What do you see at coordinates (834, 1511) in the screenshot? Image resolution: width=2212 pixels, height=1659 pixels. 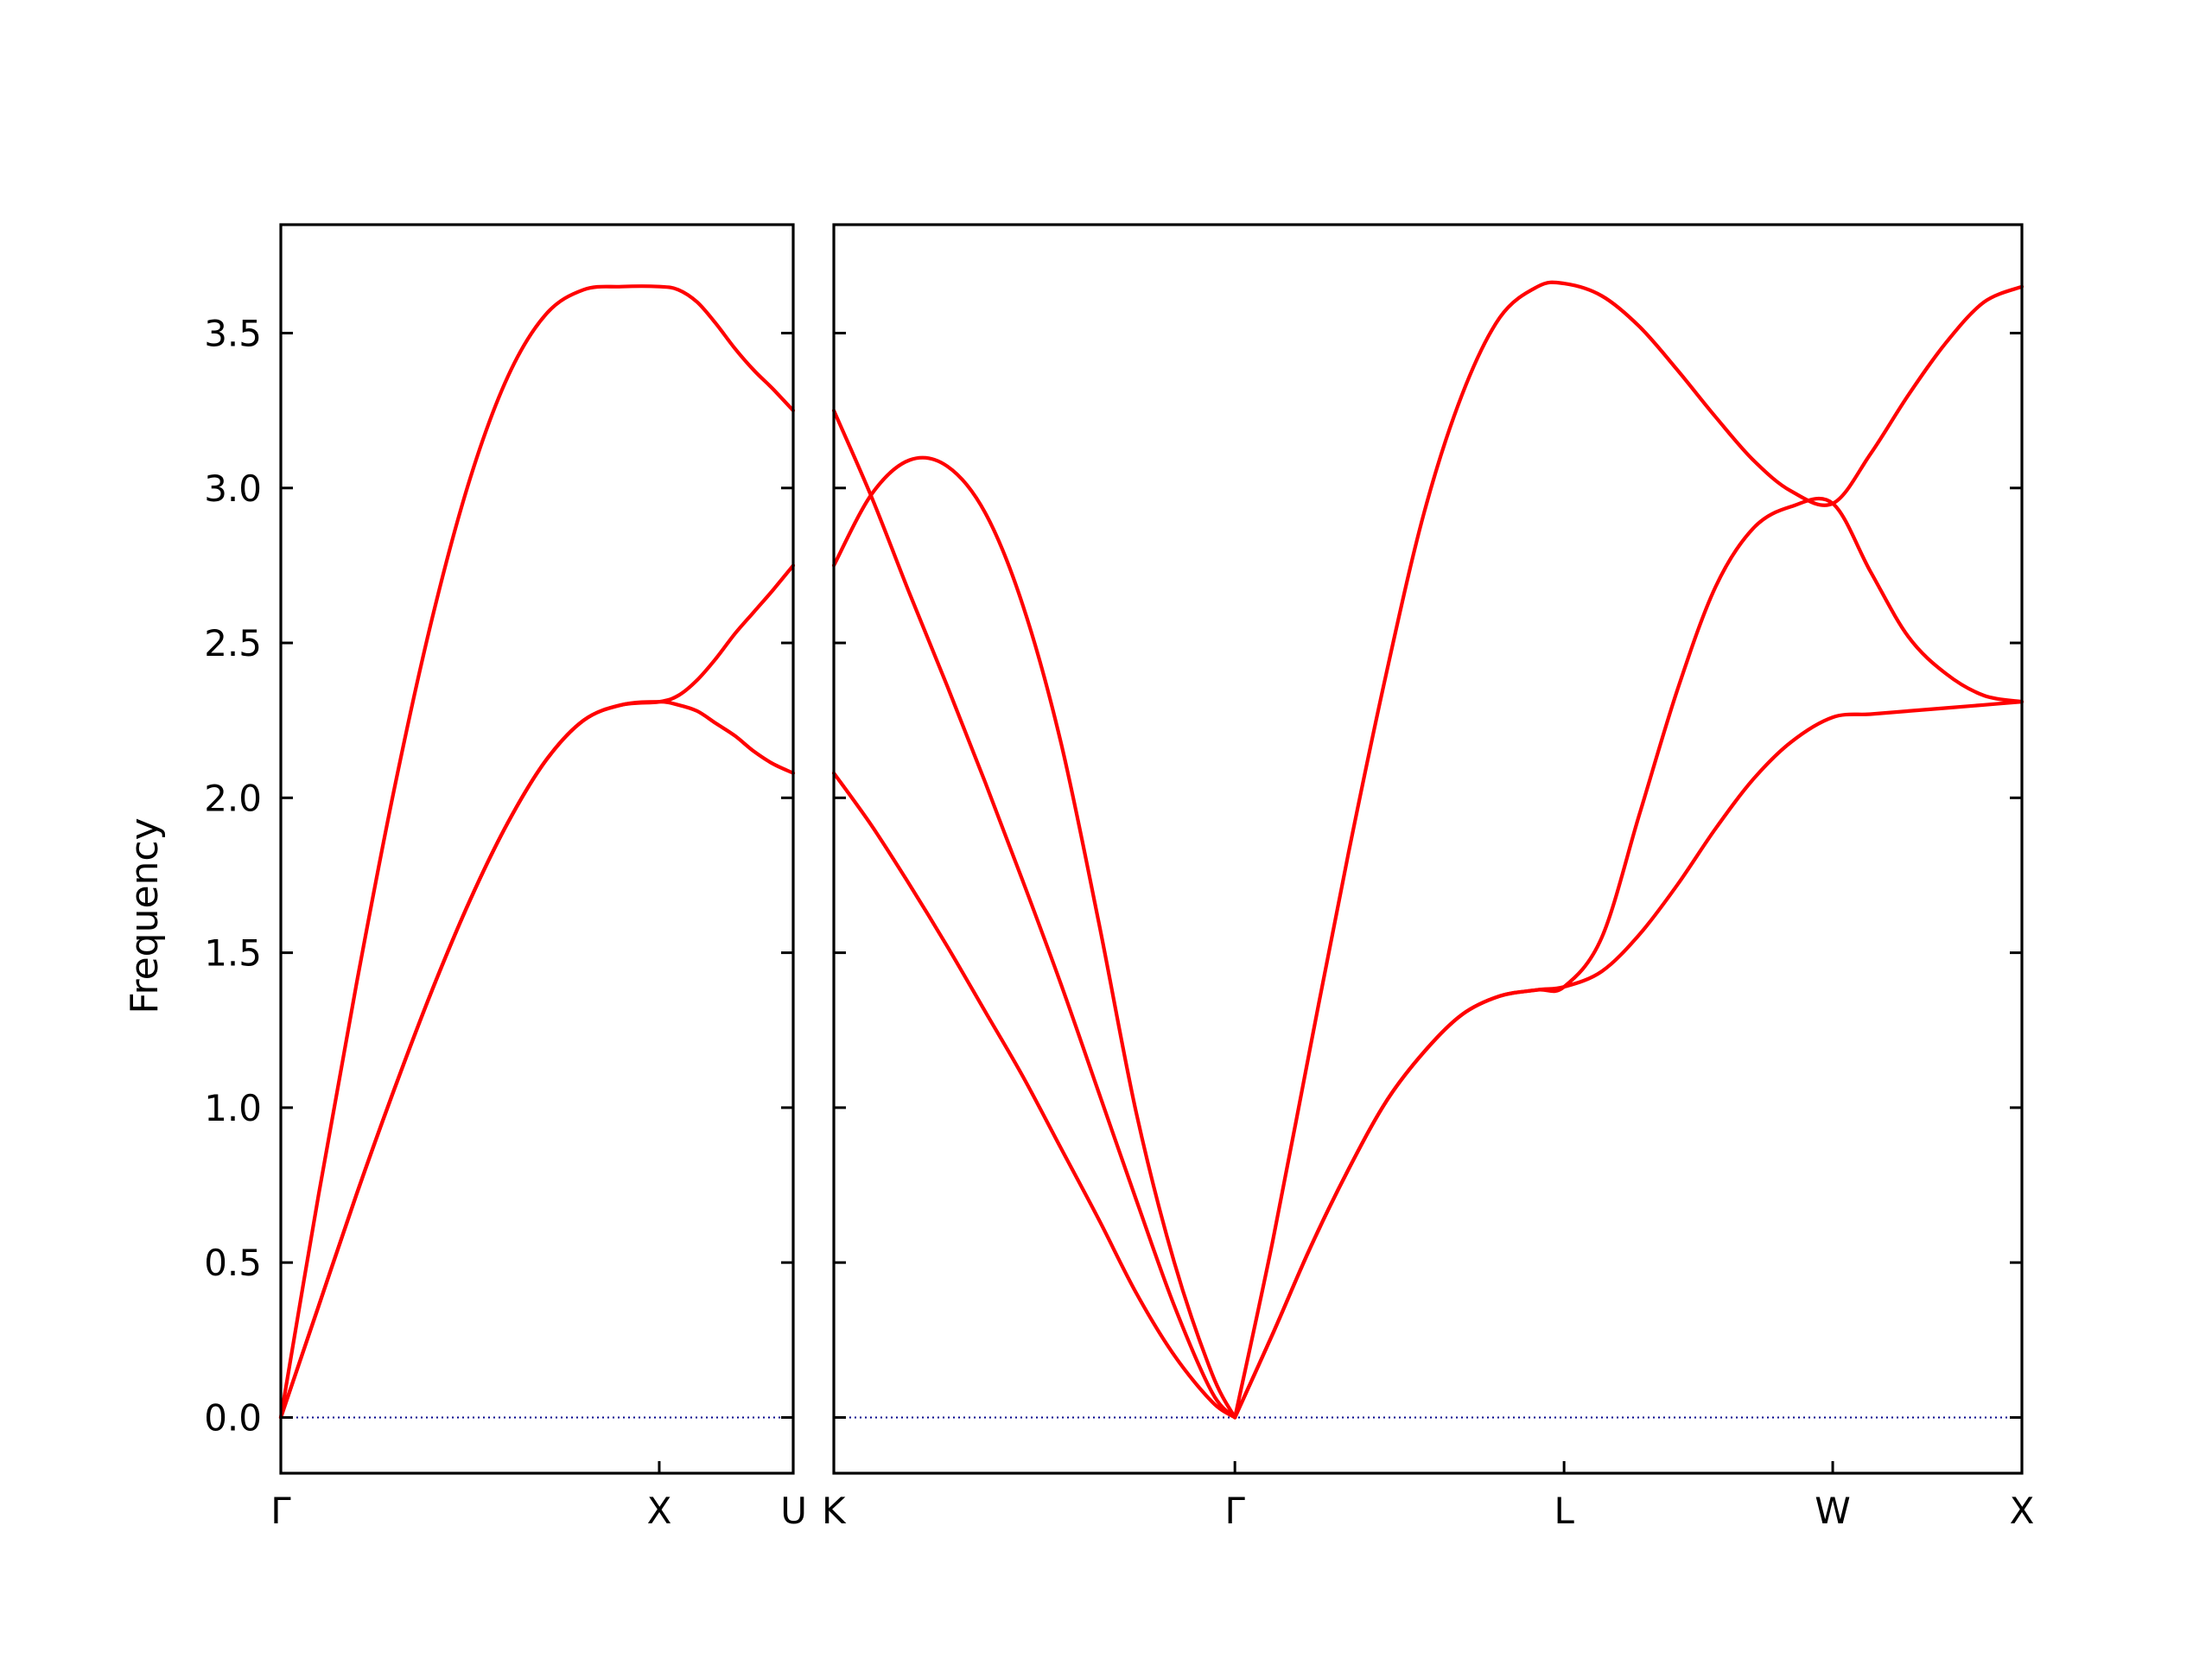 I see `x-tick-label: K` at bounding box center [834, 1511].